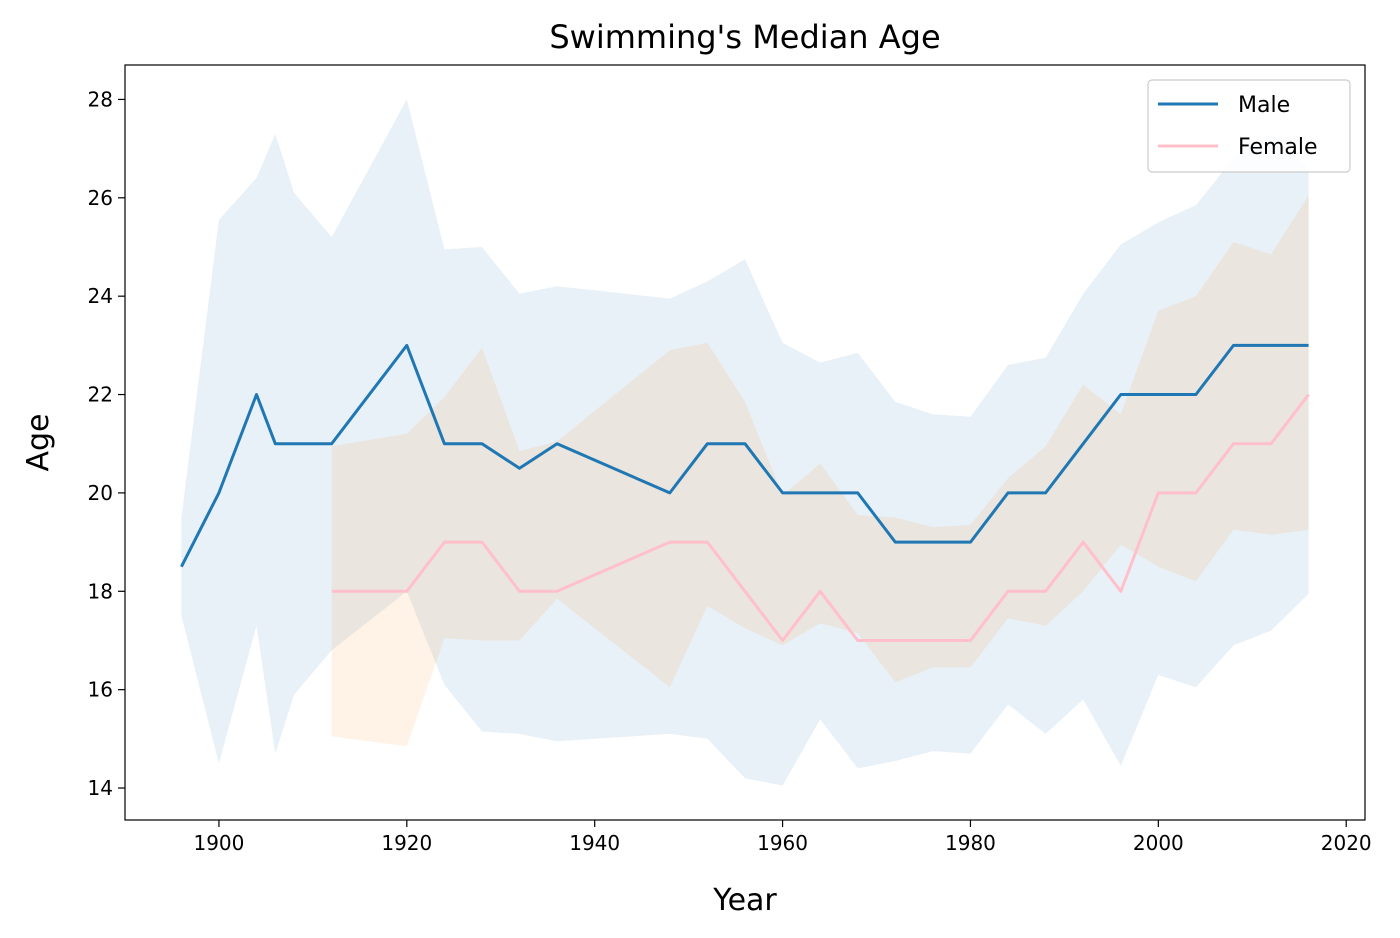  Describe the element at coordinates (100, 198) in the screenshot. I see `y-tick-label: 26` at that location.